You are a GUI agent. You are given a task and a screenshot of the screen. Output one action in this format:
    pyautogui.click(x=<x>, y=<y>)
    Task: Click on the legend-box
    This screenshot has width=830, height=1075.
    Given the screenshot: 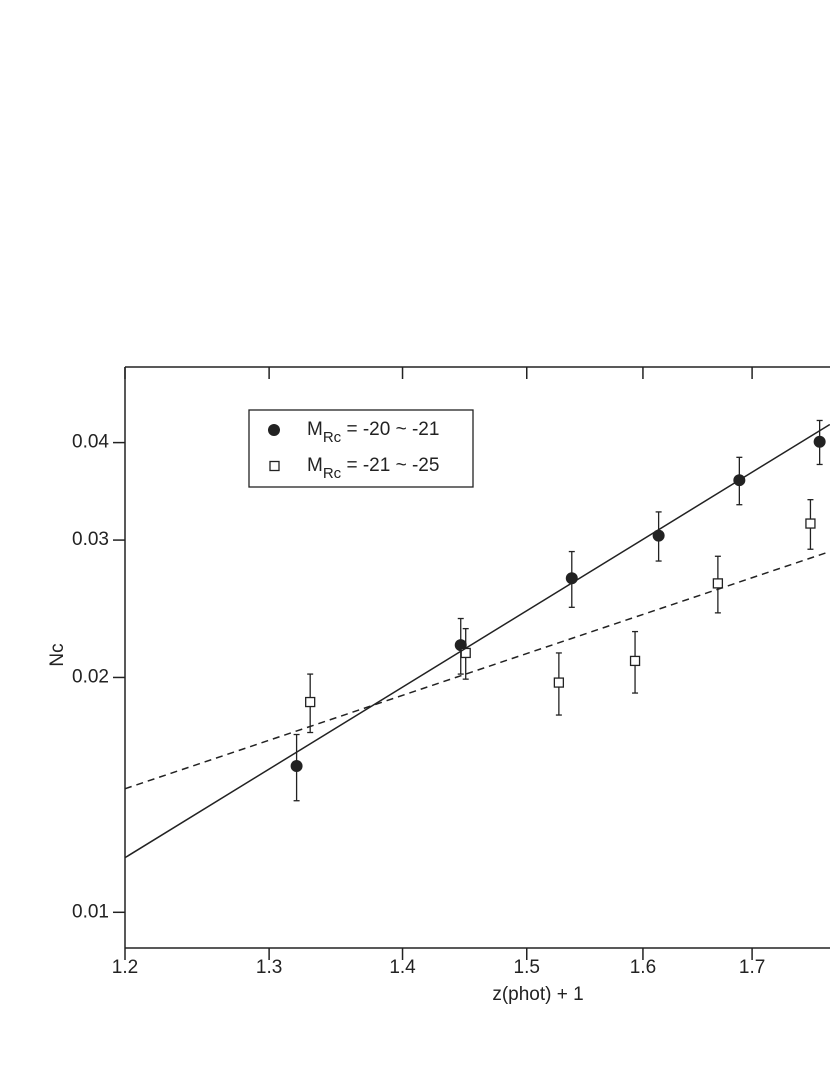 What is the action you would take?
    pyautogui.click(x=361, y=448)
    